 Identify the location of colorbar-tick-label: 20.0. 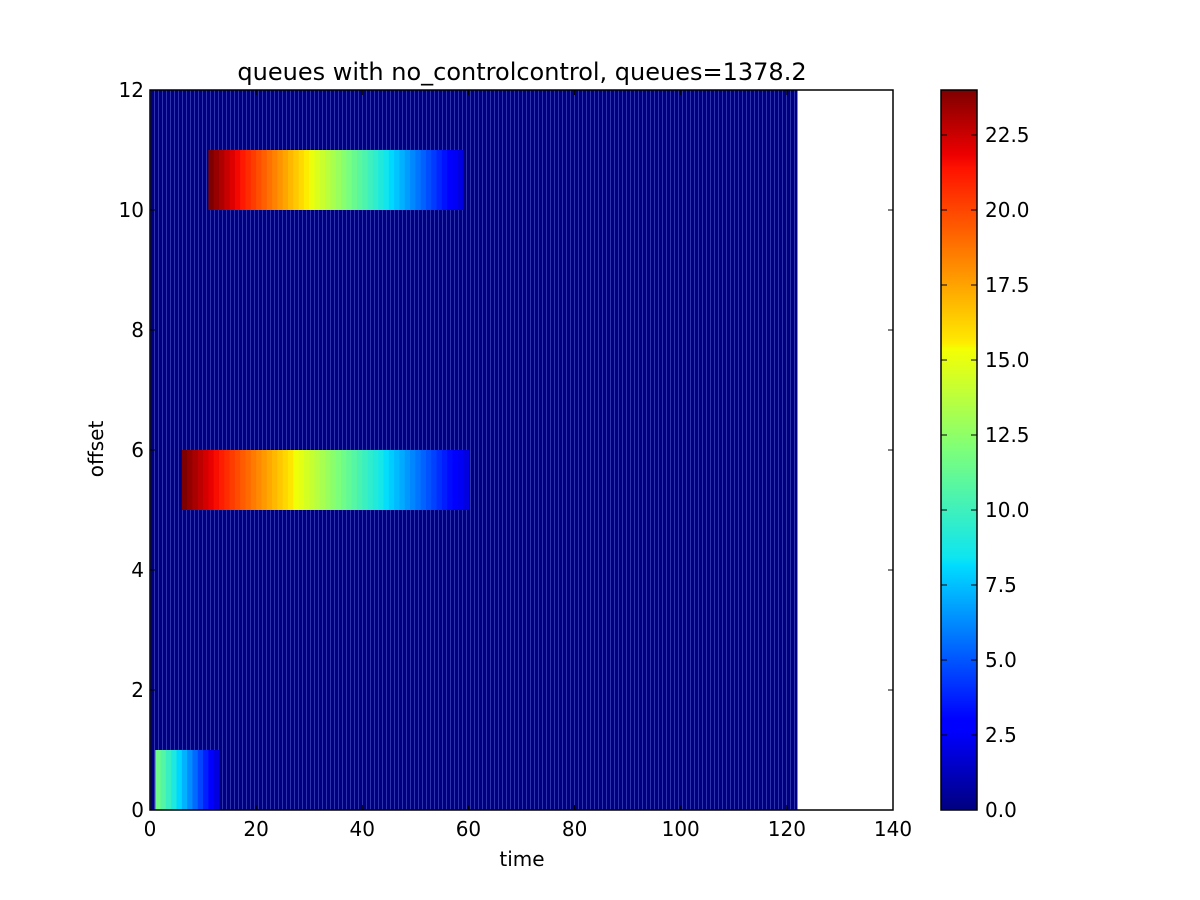
(1007, 210).